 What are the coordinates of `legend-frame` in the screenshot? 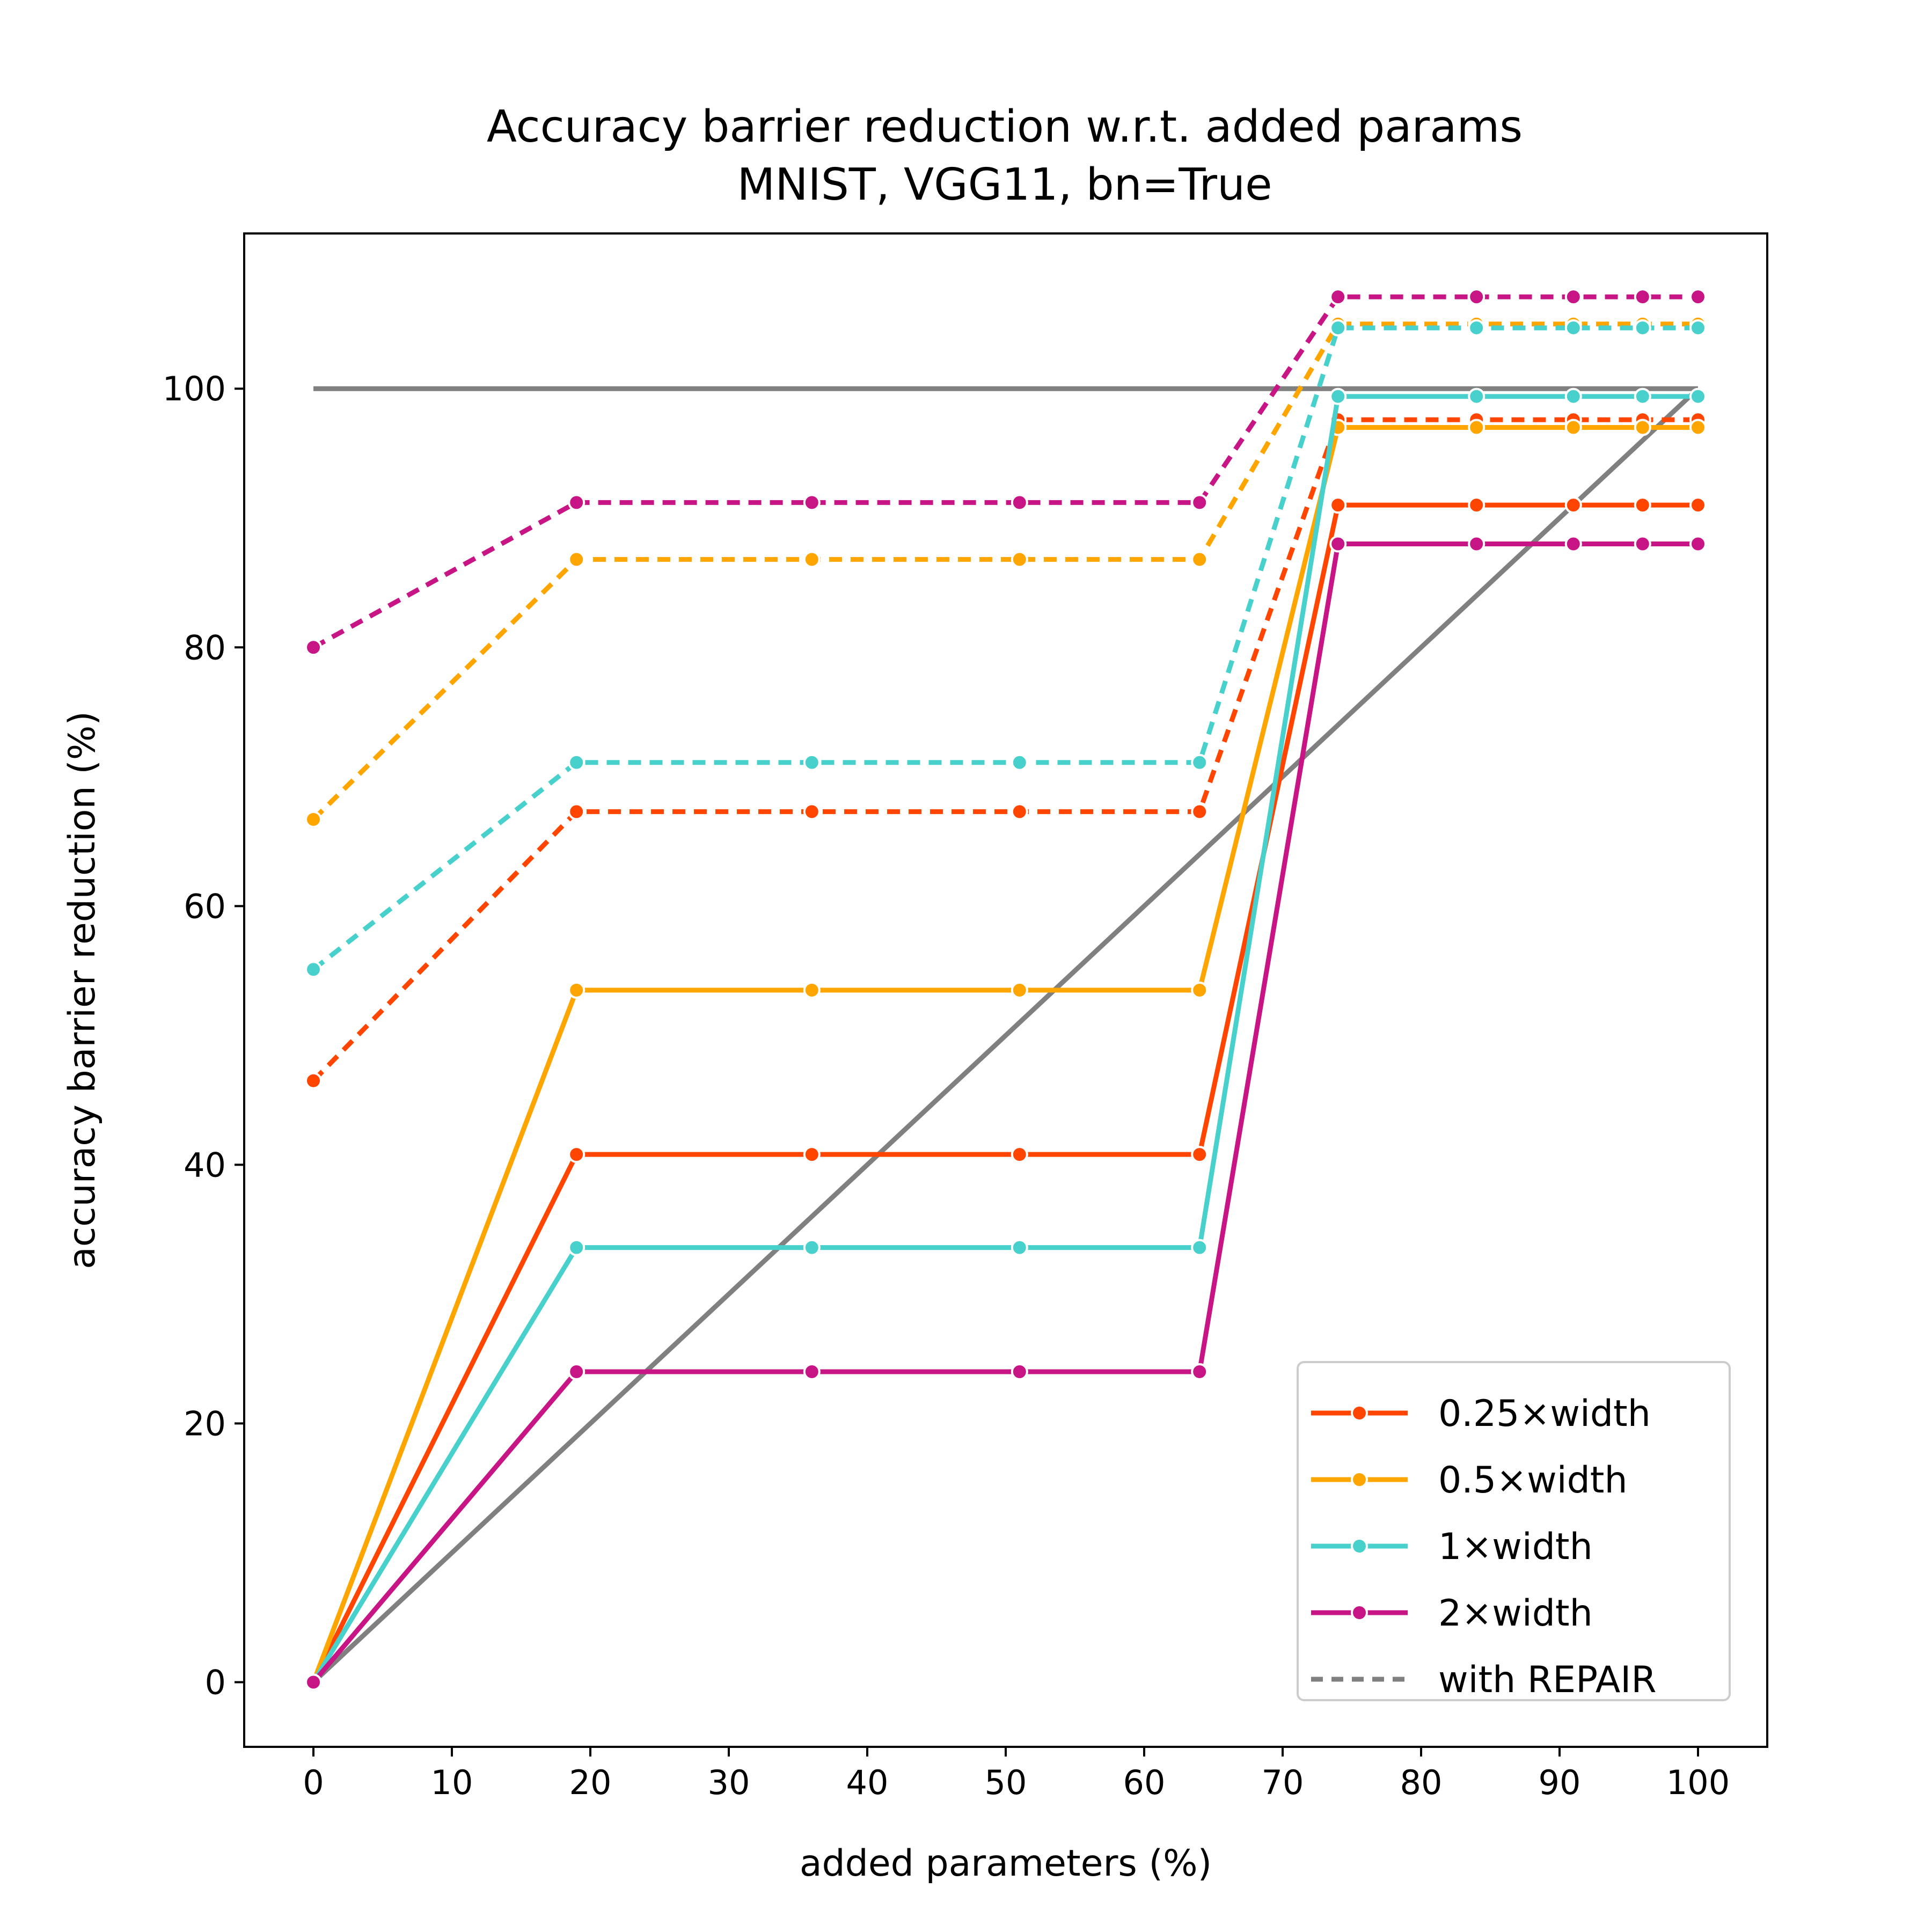 It's located at (1514, 1531).